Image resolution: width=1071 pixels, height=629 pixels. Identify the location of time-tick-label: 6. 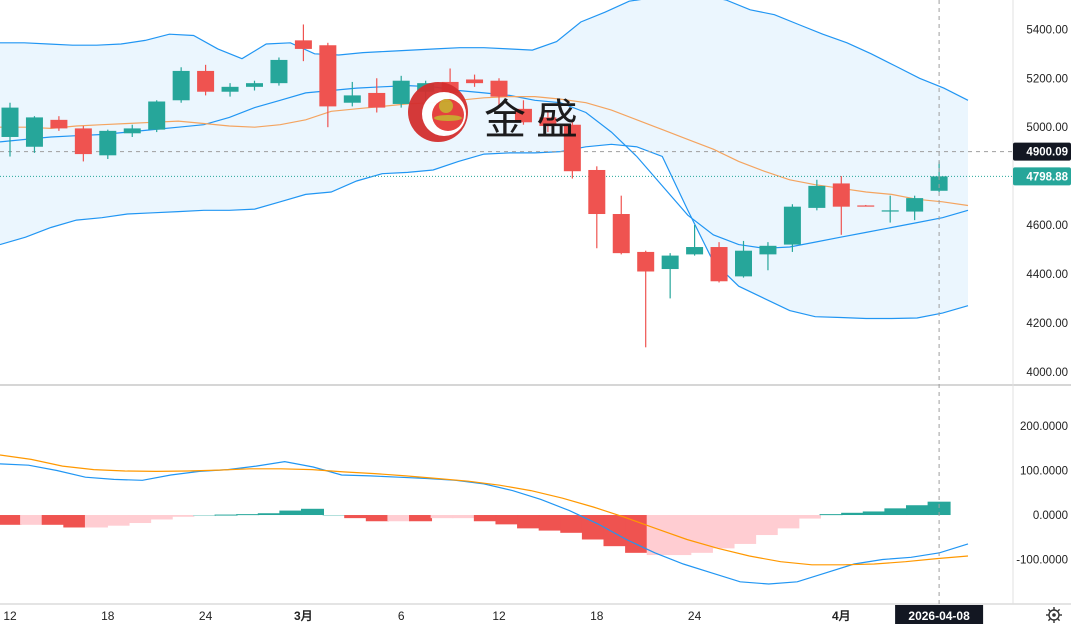
(401, 616).